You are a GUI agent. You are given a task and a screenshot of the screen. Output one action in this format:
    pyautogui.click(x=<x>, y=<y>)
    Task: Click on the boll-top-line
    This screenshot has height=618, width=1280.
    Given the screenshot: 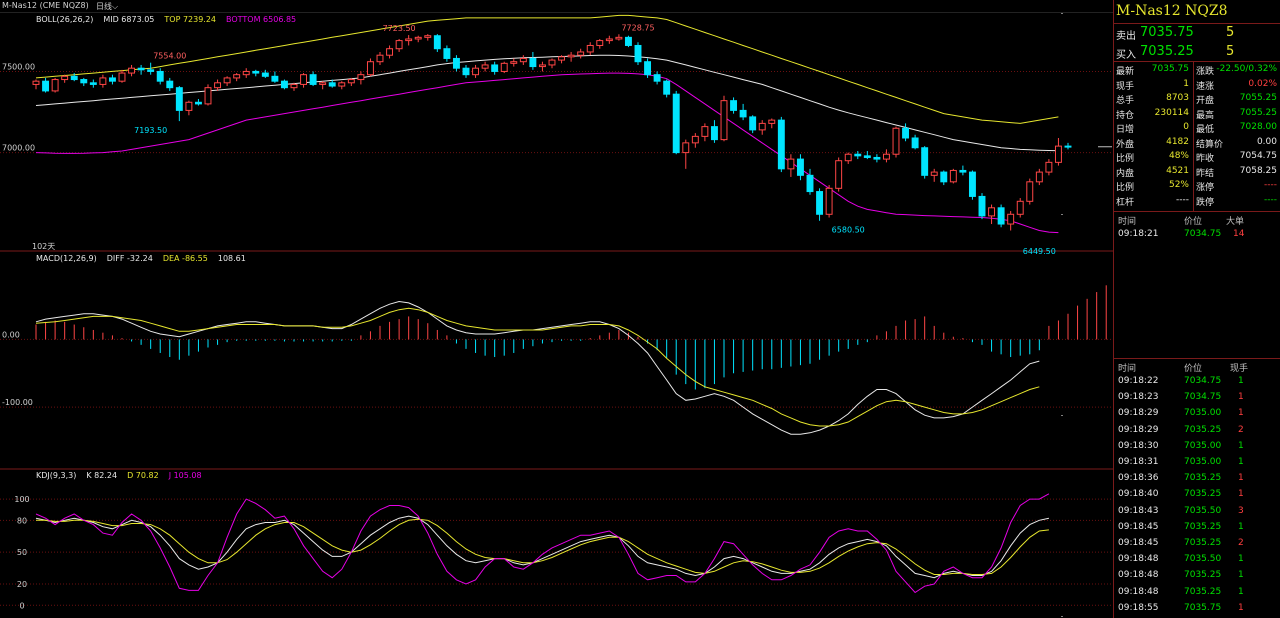 What is the action you would take?
    pyautogui.click(x=547, y=69)
    